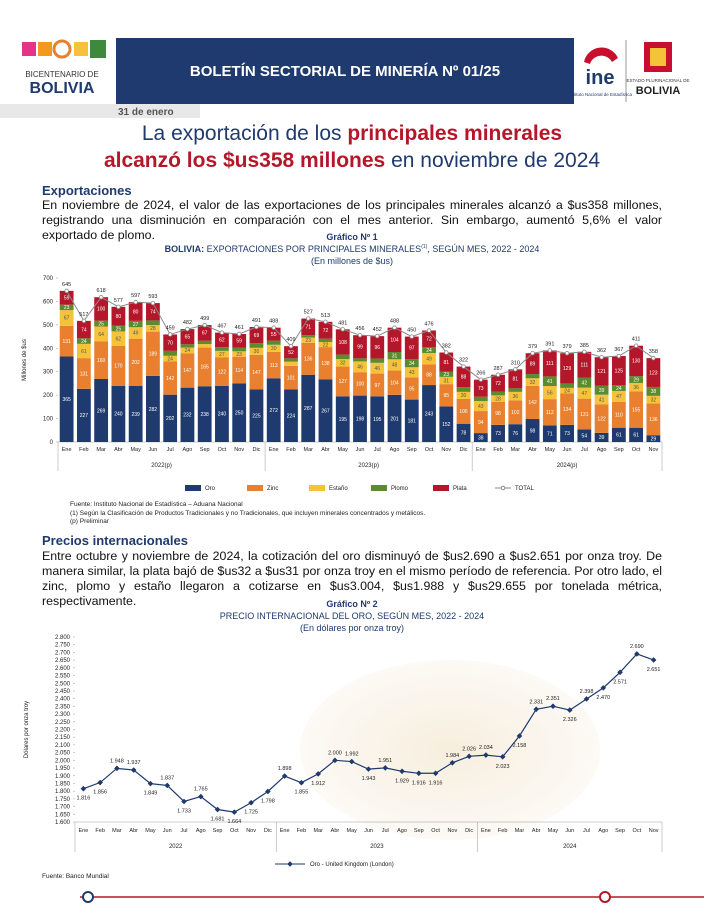 This screenshot has height=906, width=704. Describe the element at coordinates (368, 831) in the screenshot. I see `x-tick-label: Jun` at that location.